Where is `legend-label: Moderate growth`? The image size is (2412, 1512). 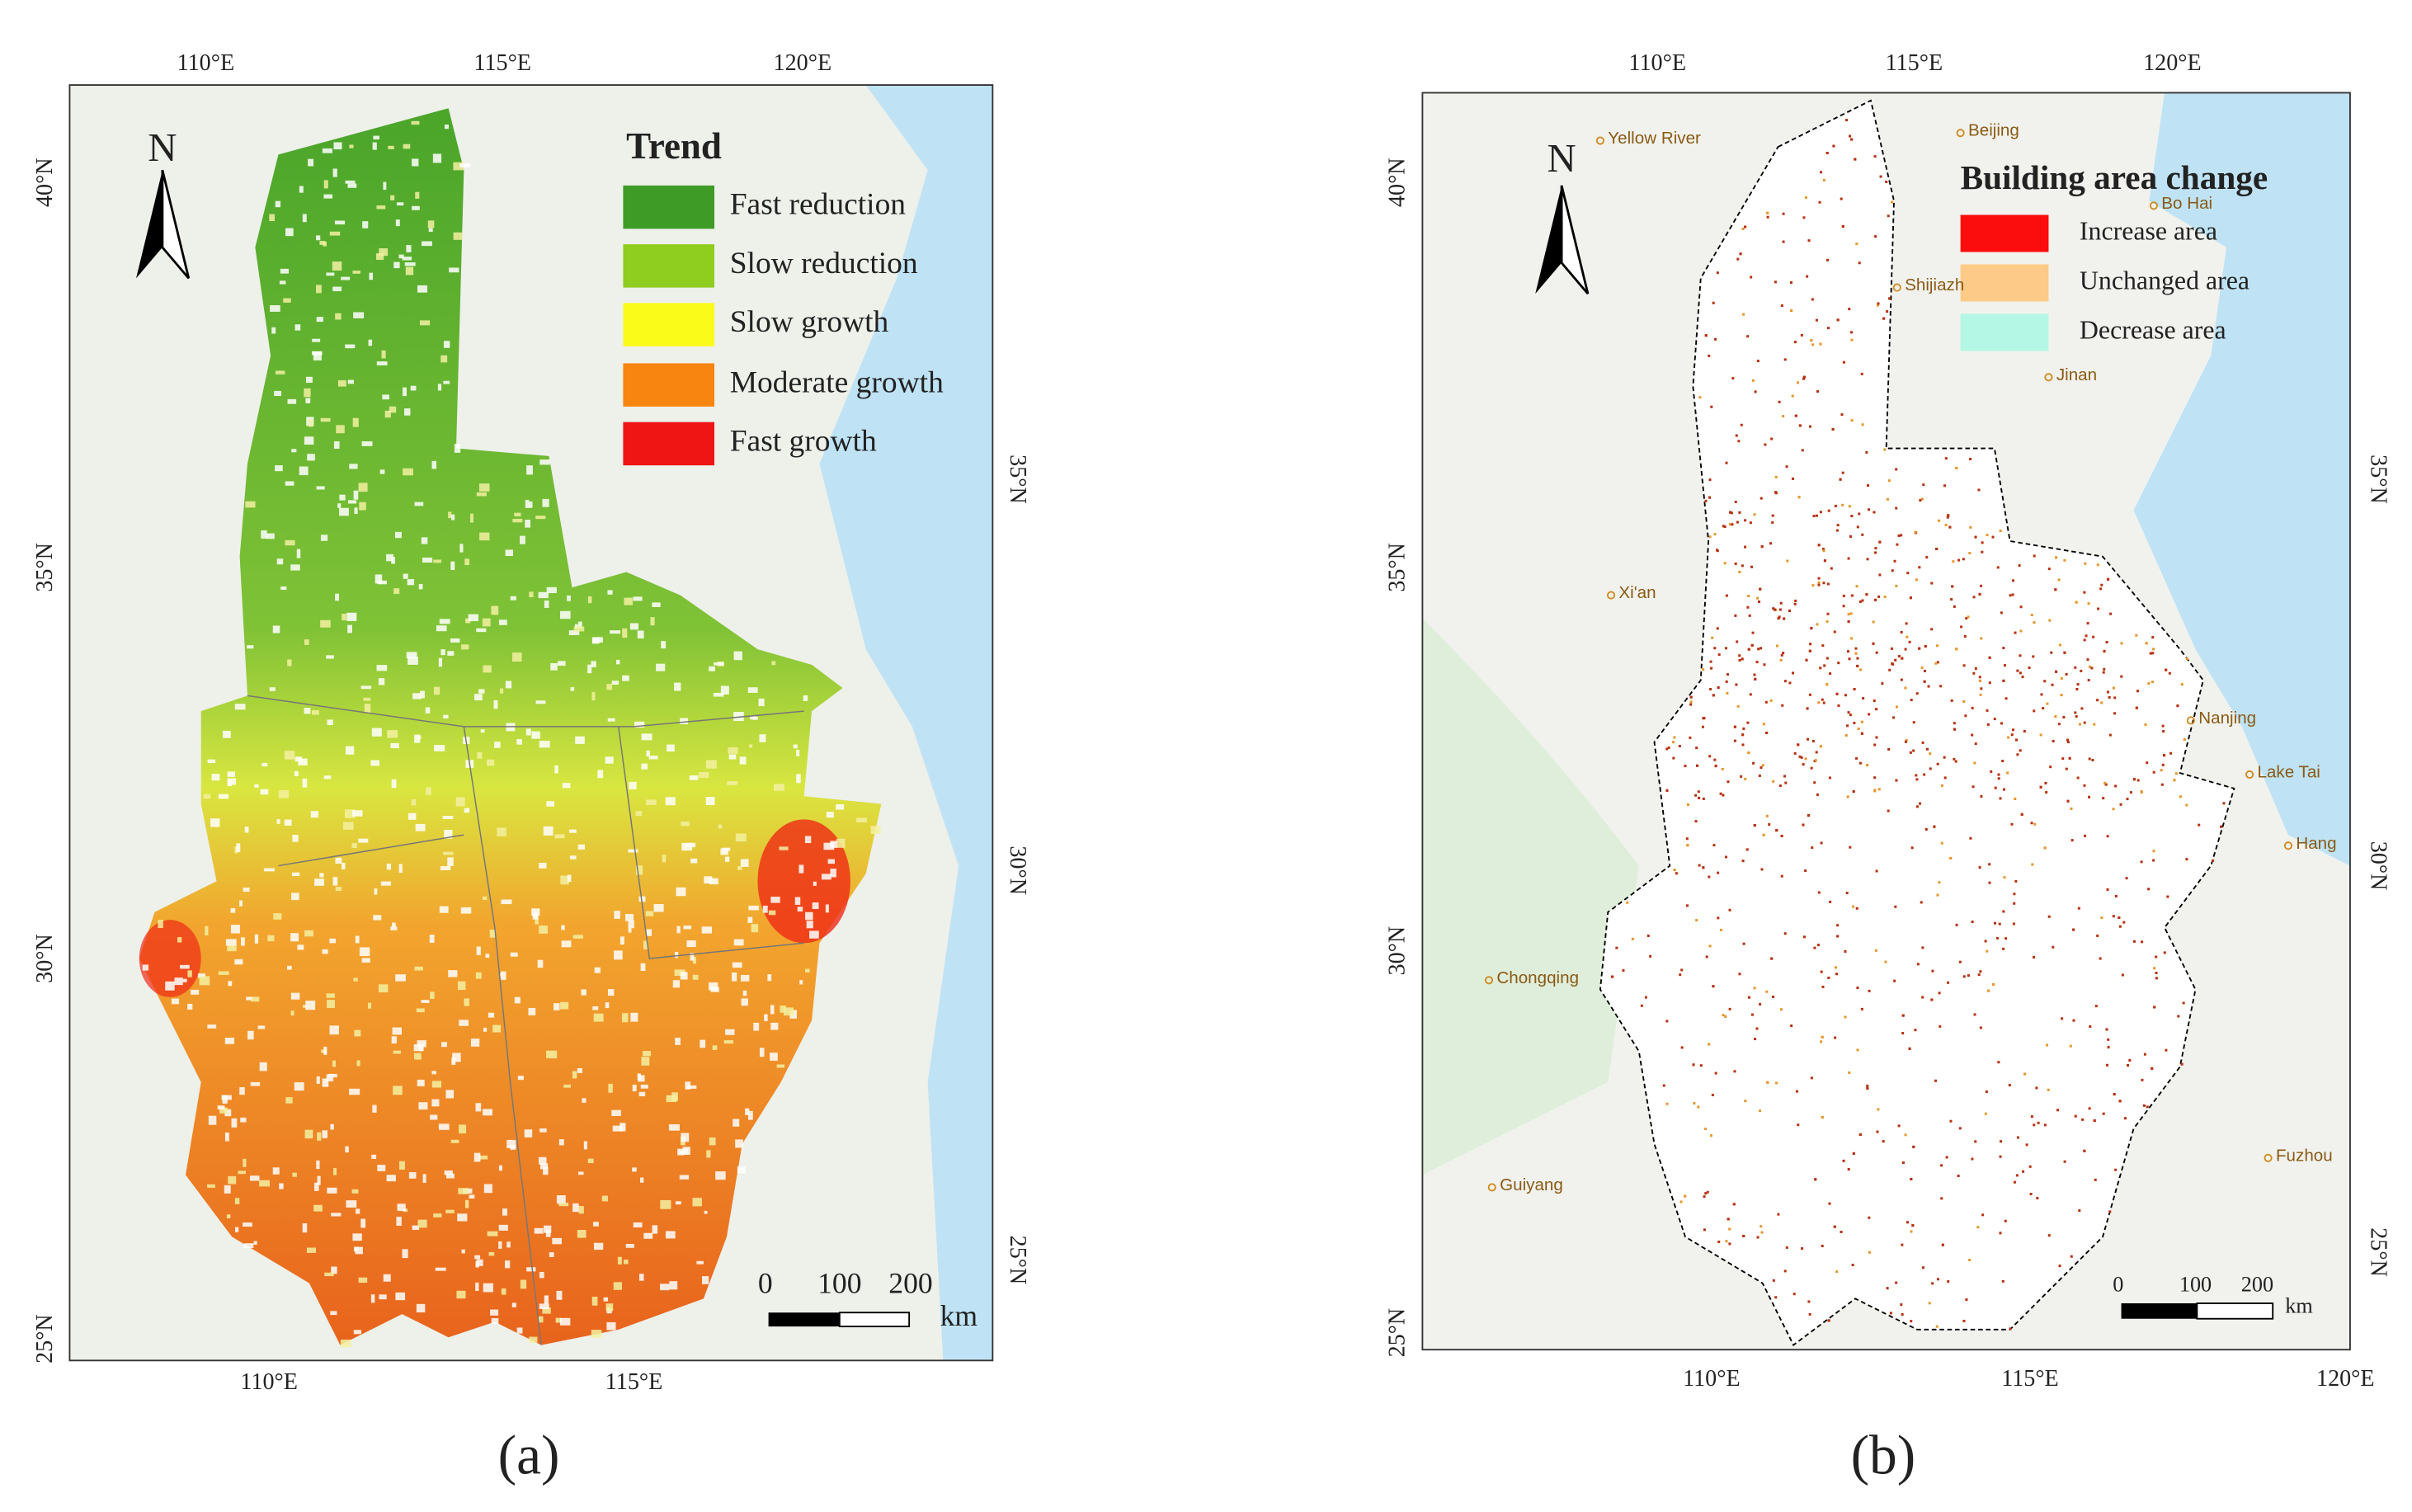 legend-label: Moderate growth is located at coordinates (837, 382).